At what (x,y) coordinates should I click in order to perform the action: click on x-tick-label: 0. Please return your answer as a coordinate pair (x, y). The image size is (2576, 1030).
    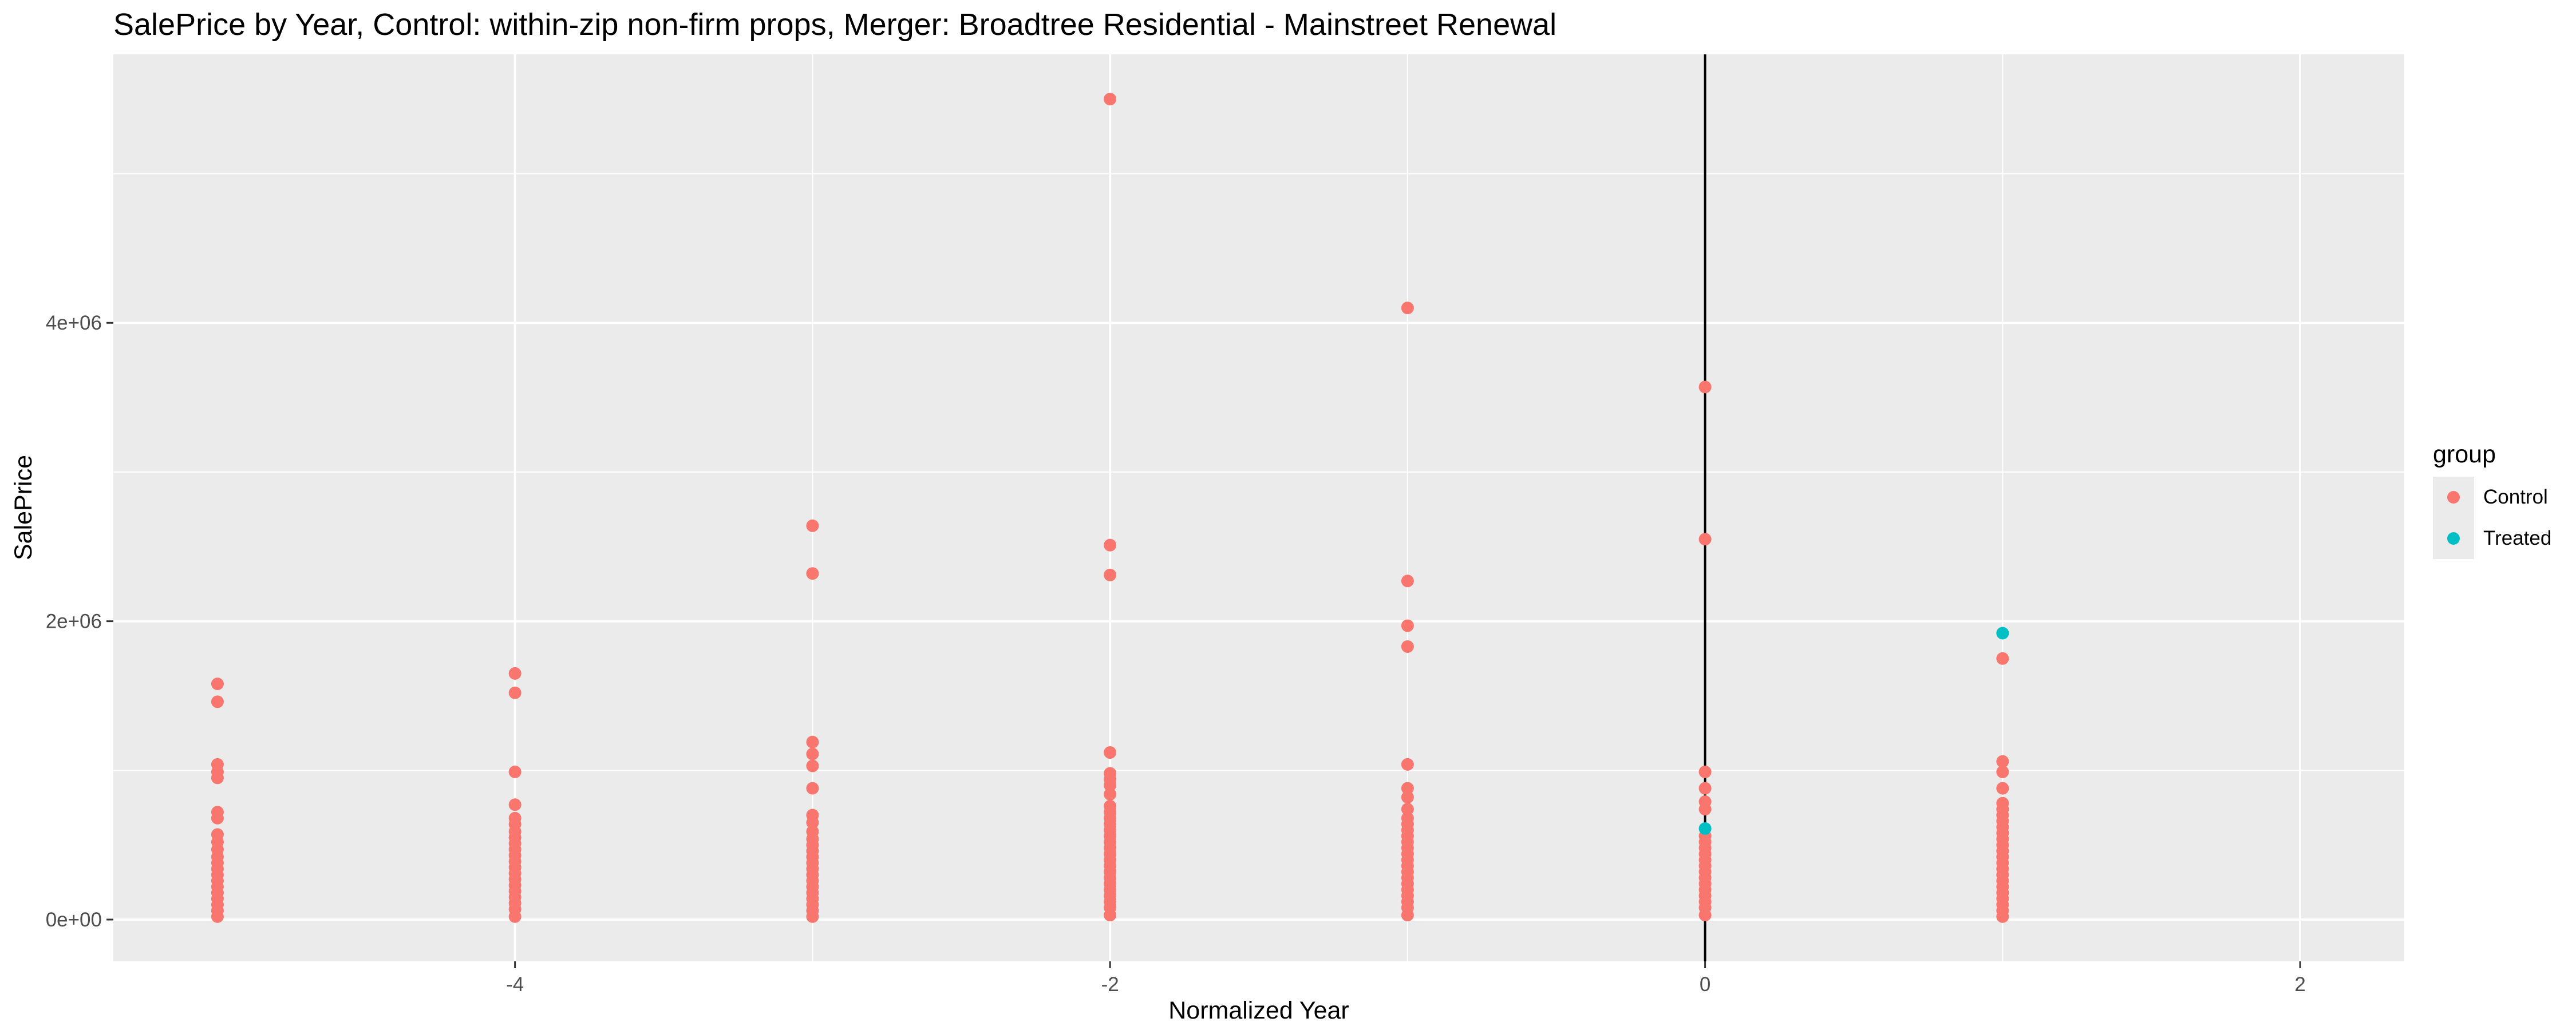
    Looking at the image, I should click on (1705, 984).